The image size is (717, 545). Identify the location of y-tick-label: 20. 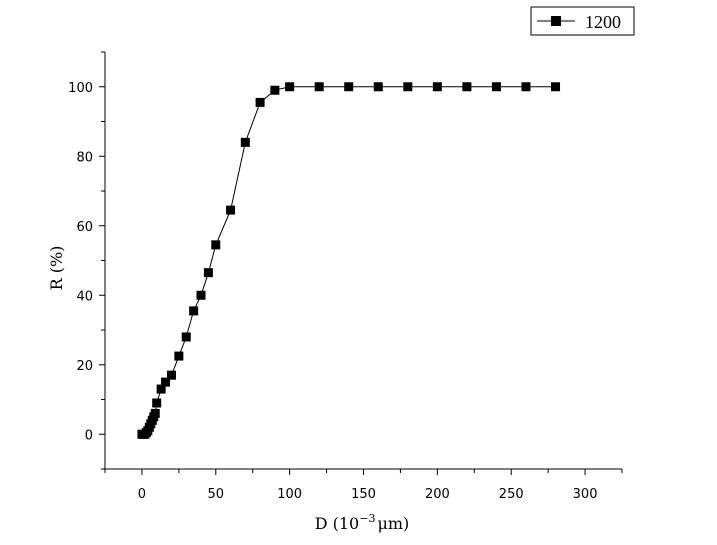
(84, 366).